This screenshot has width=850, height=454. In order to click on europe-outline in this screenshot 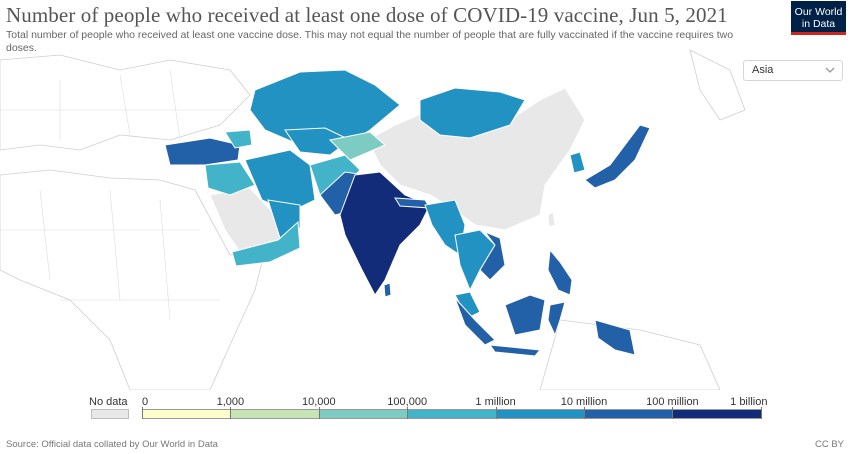, I will do `click(125, 102)`.